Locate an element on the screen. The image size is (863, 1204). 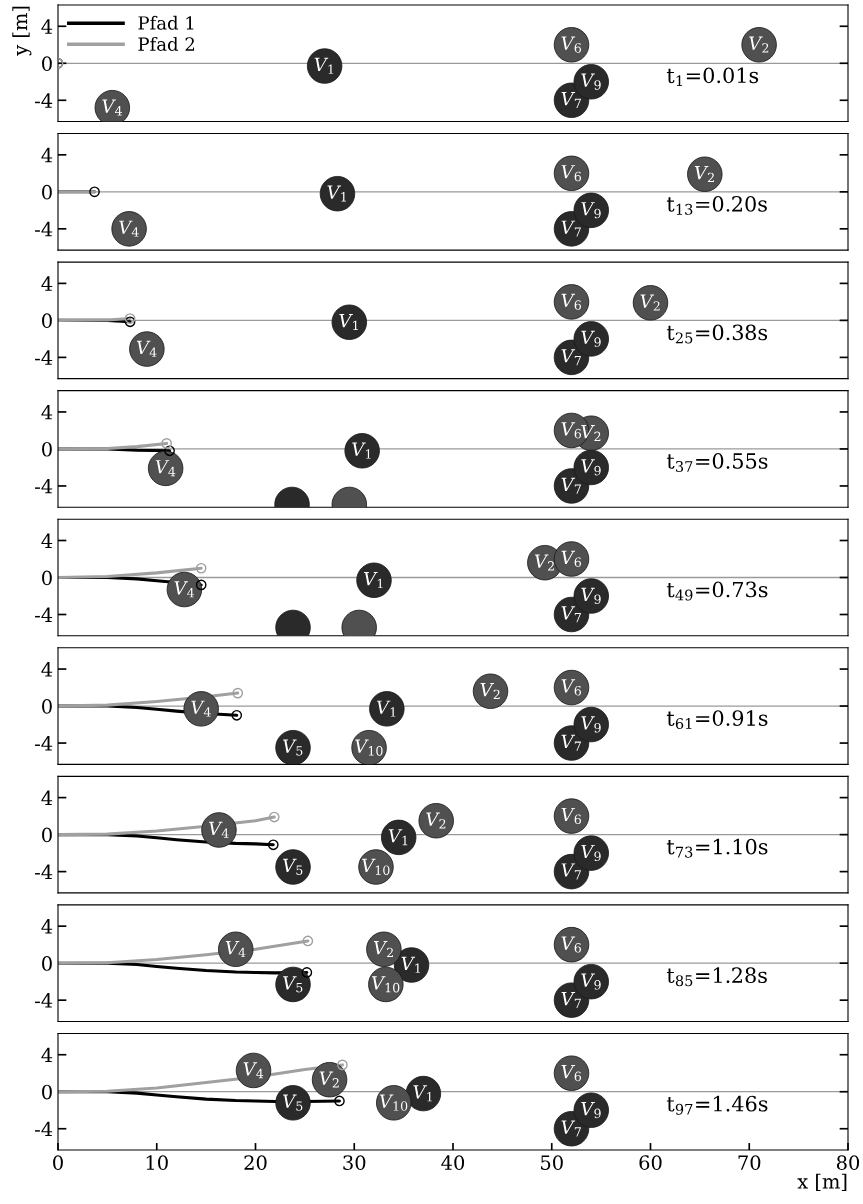
annotation: t$_{61}$=0.91s is located at coordinates (717, 720).